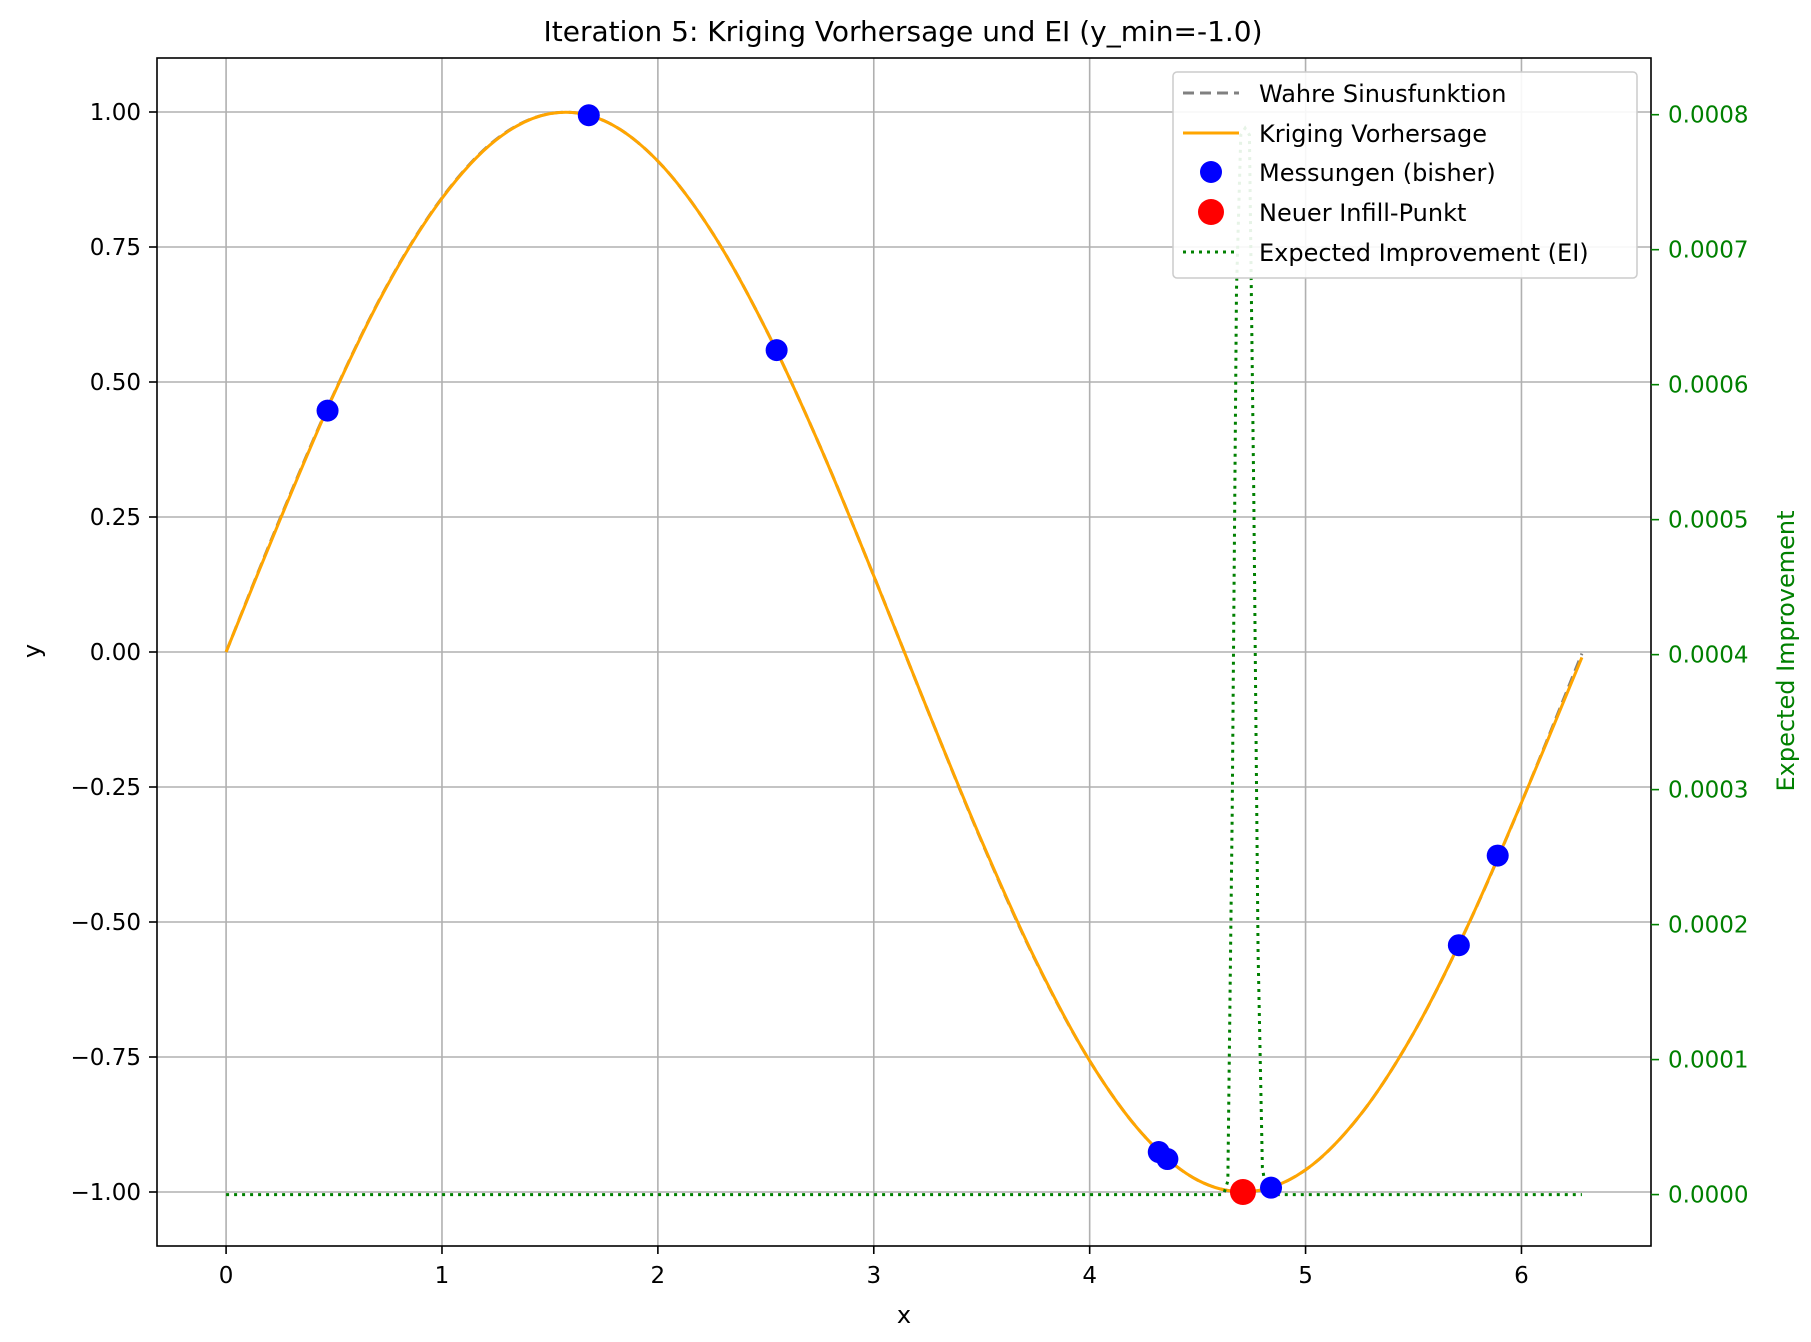  What do you see at coordinates (106, 923) in the screenshot?
I see `y-tick-label-6: −0.50` at bounding box center [106, 923].